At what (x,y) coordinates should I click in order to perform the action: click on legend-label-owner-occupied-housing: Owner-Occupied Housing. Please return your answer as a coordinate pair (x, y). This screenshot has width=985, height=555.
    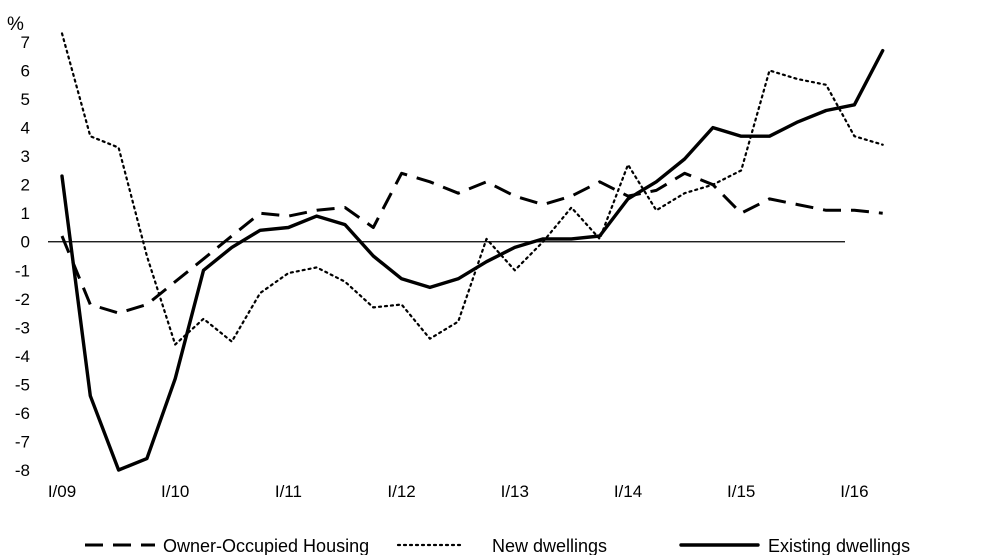
    Looking at the image, I should click on (266, 545).